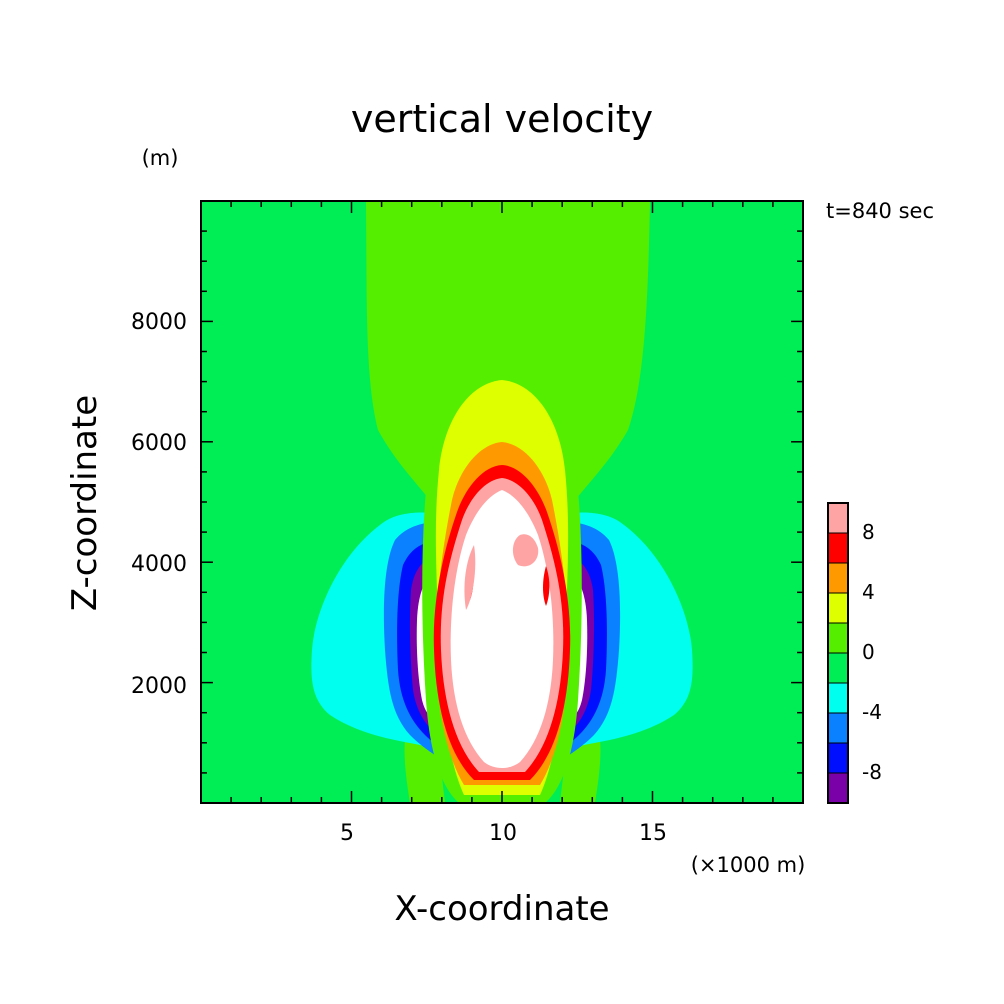 The image size is (1004, 1004). I want to click on x-tick-labels: 5 10 15, so click(503, 833).